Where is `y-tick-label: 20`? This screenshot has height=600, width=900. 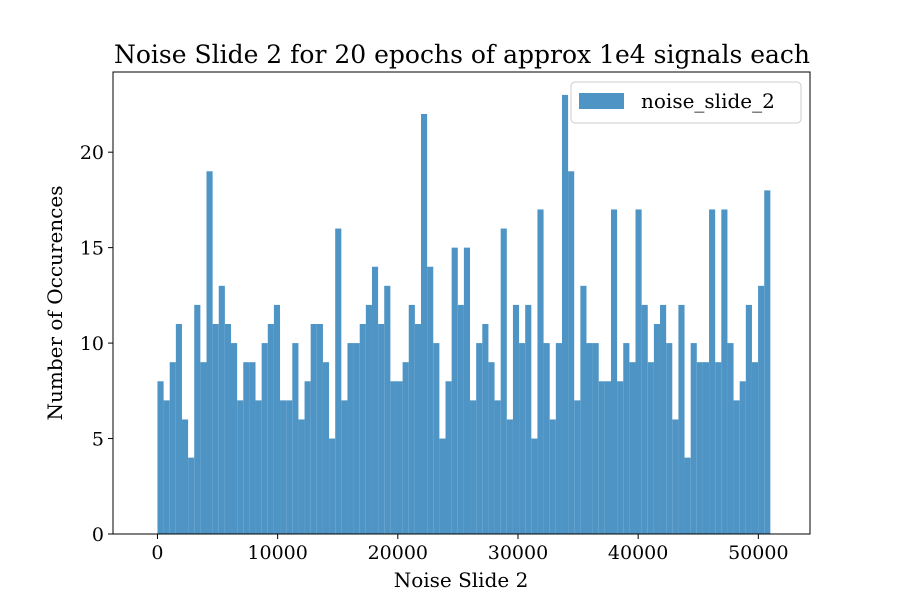
y-tick-label: 20 is located at coordinates (92, 153).